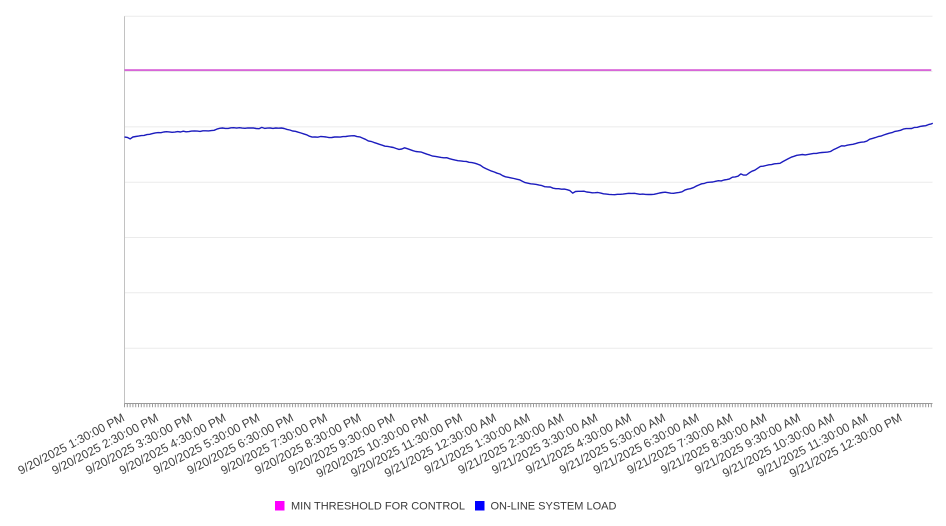 The width and height of the screenshot is (946, 526). What do you see at coordinates (554, 507) in the screenshot?
I see `svg-text: ON-LINE SYSTEM LOAD` at bounding box center [554, 507].